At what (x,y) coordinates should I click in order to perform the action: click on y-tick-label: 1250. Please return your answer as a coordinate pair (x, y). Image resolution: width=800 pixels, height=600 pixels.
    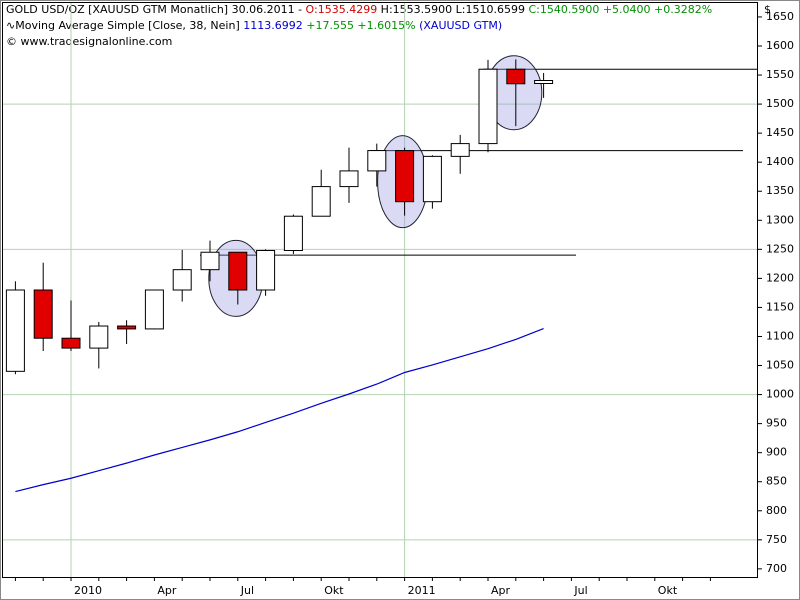
    Looking at the image, I should click on (780, 248).